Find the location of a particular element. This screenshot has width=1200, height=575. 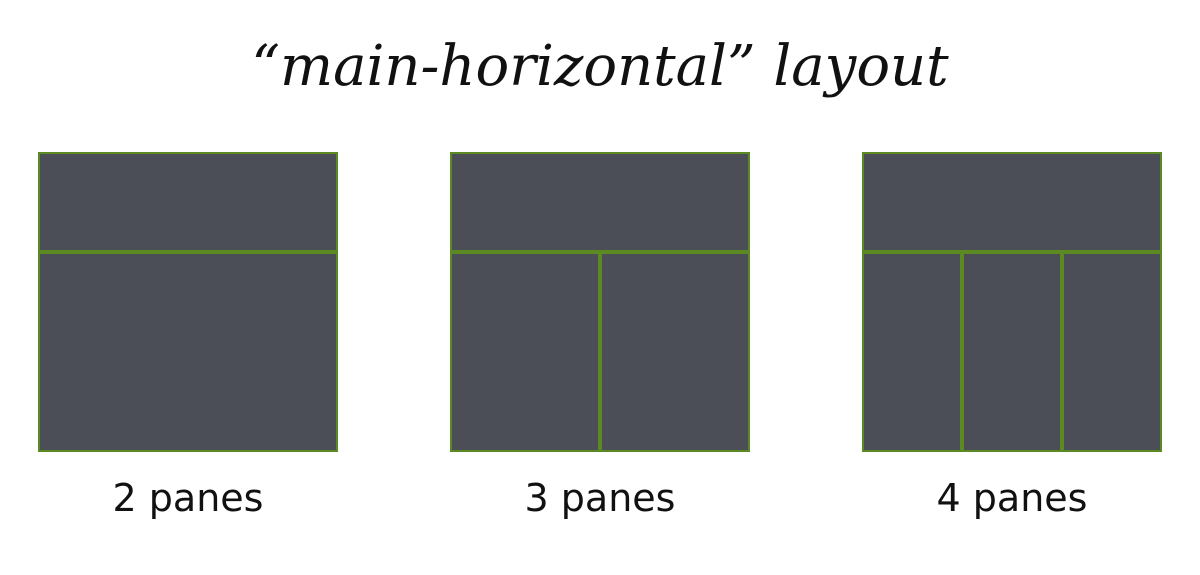

layout-caption: 3 panes is located at coordinates (600, 498).